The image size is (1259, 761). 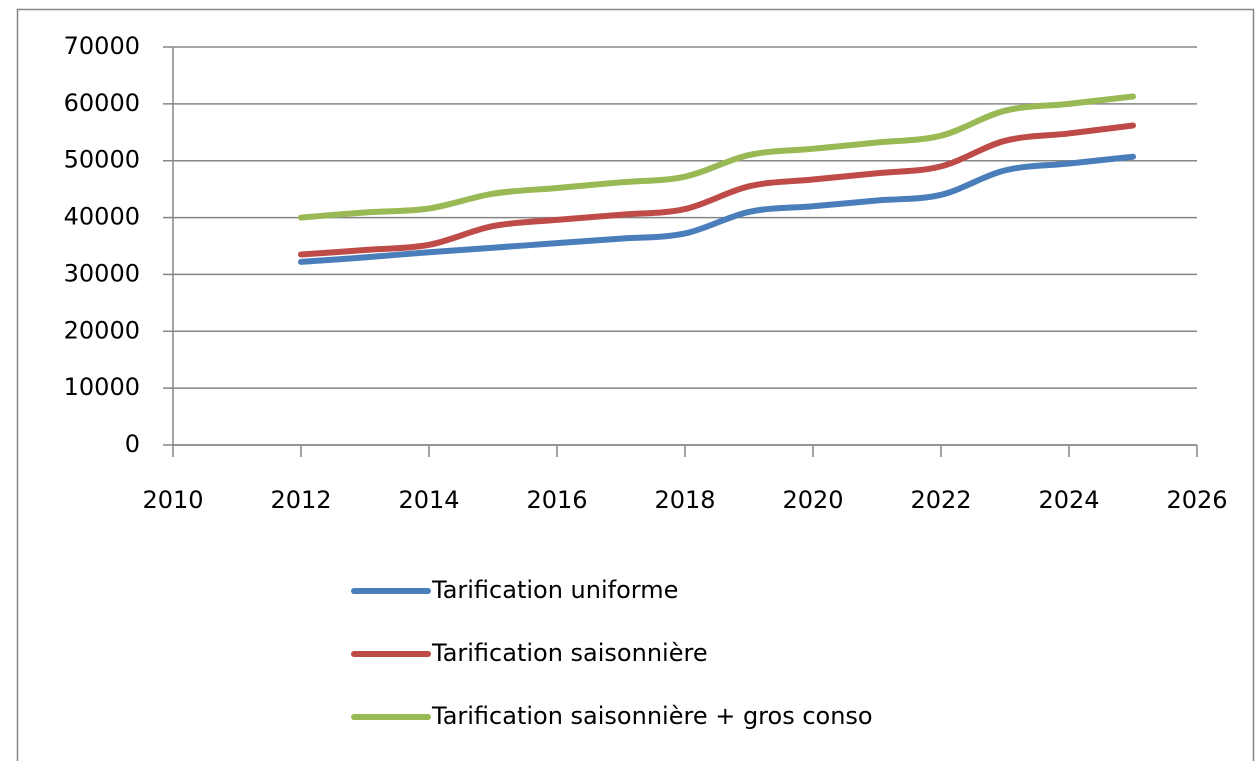 I want to click on legend-label: Tarification uniforme, so click(x=554, y=590).